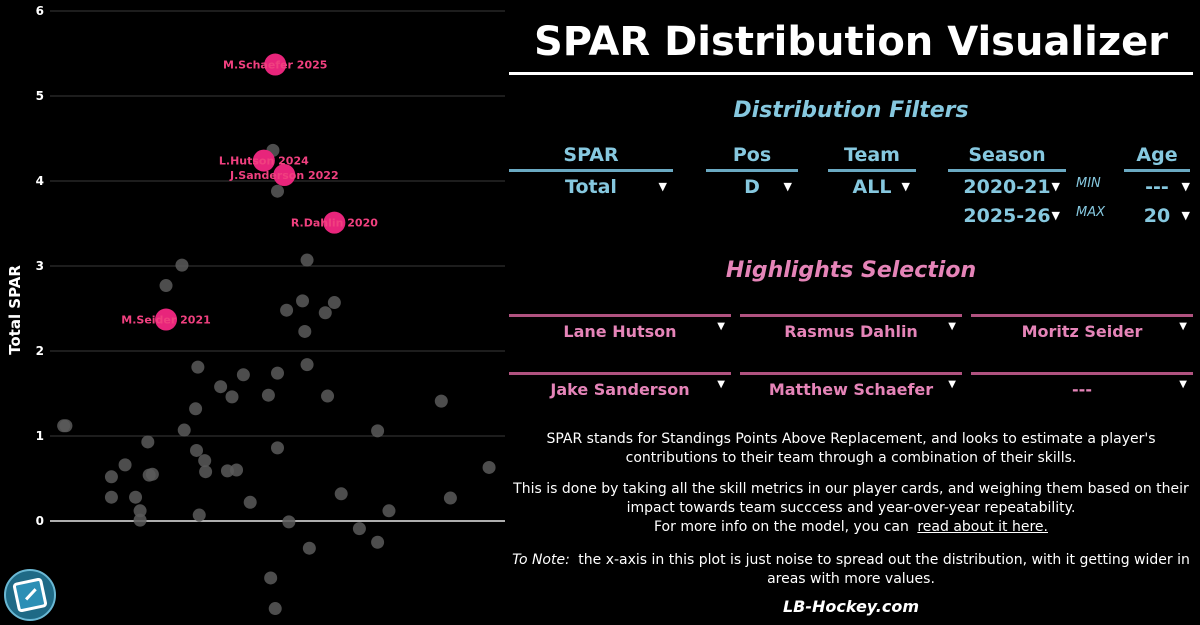 The image size is (1200, 625). Describe the element at coordinates (781, 527) in the screenshot. I see `more-info-text: For more info on the model, you can` at that location.